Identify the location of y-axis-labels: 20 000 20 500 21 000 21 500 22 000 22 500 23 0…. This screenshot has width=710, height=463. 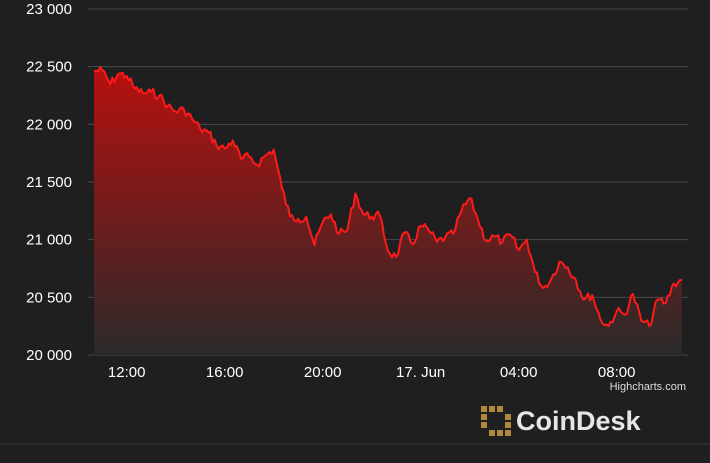
(49, 182).